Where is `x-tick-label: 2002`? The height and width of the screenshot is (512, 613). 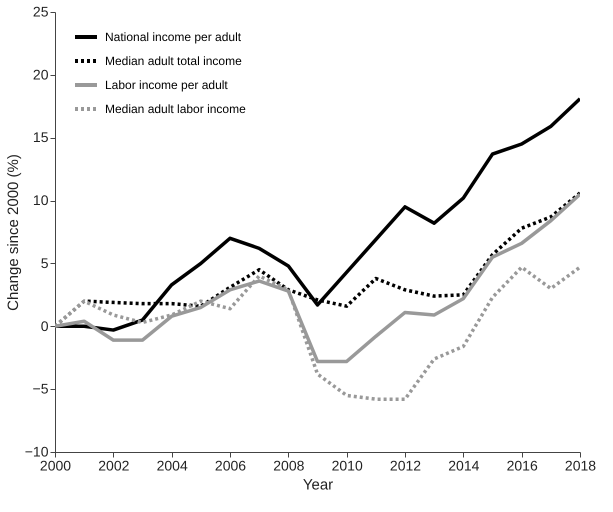 x-tick-label: 2002 is located at coordinates (114, 466).